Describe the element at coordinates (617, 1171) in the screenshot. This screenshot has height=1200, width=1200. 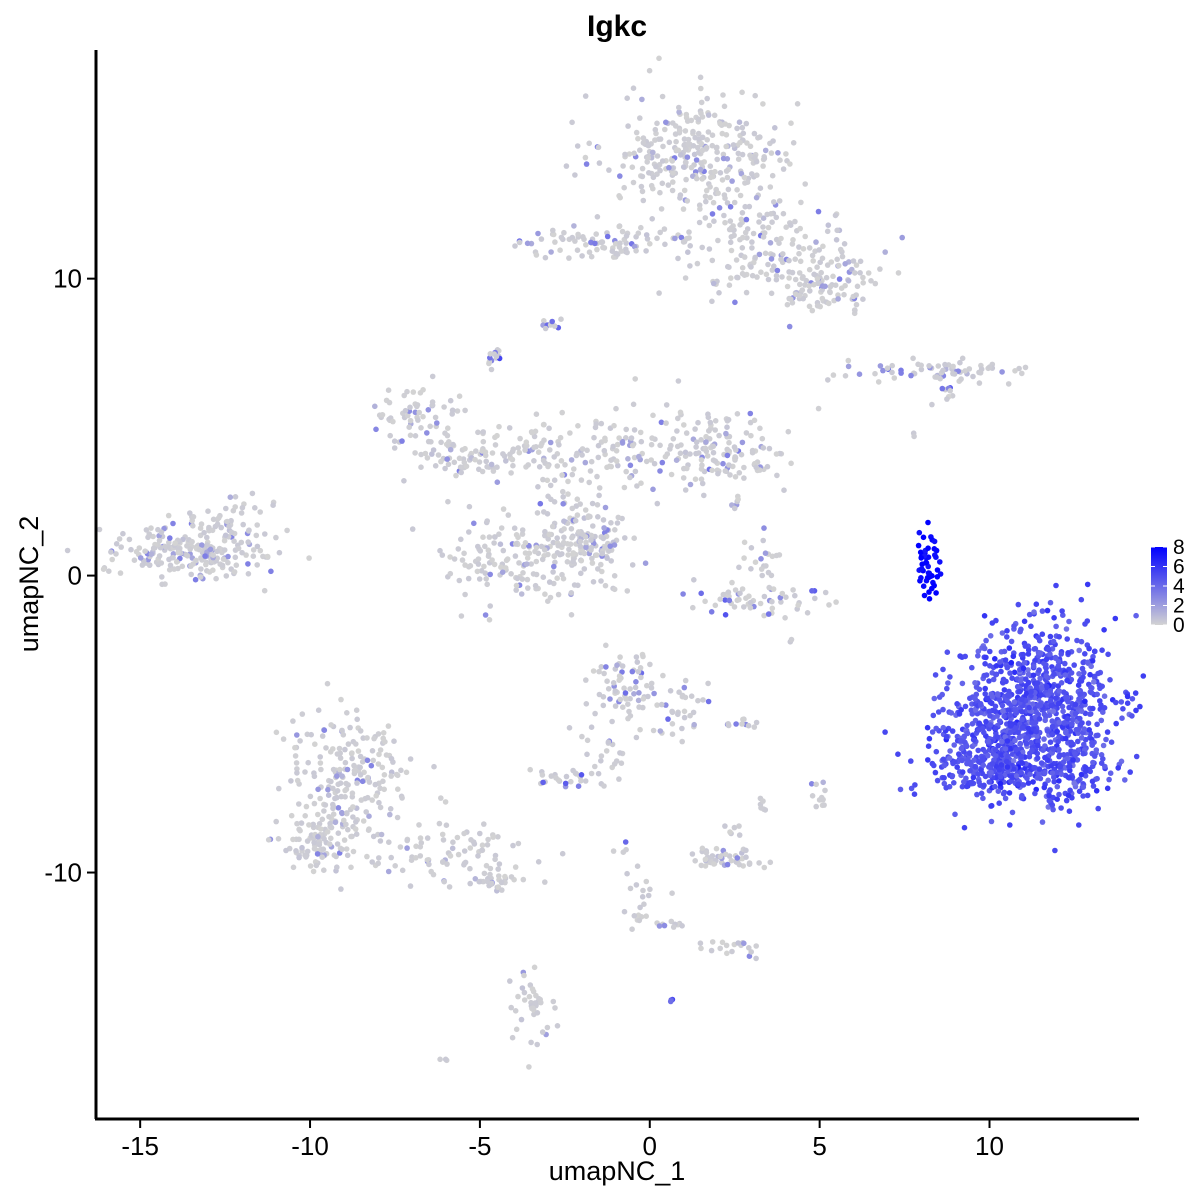
I see `x-axis-label: umapNC_1` at that location.